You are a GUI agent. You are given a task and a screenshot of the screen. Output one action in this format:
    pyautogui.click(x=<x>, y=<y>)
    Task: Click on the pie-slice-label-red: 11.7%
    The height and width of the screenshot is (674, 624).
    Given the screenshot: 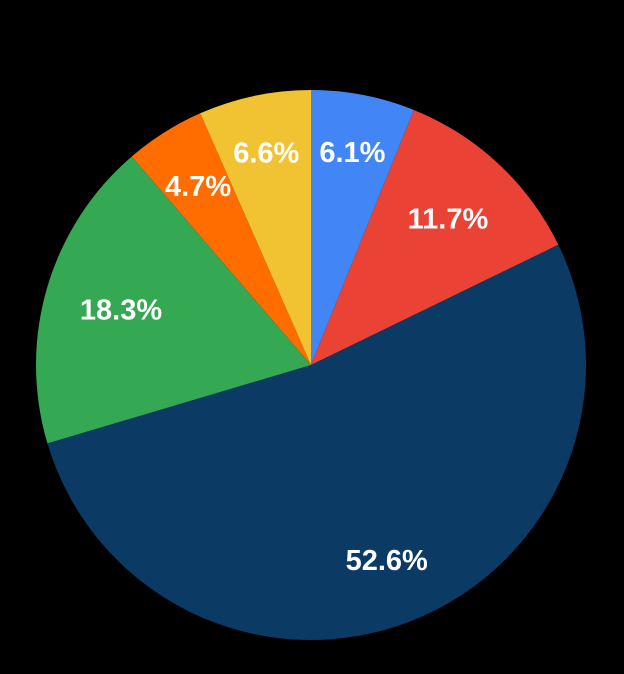 What is the action you would take?
    pyautogui.click(x=448, y=219)
    